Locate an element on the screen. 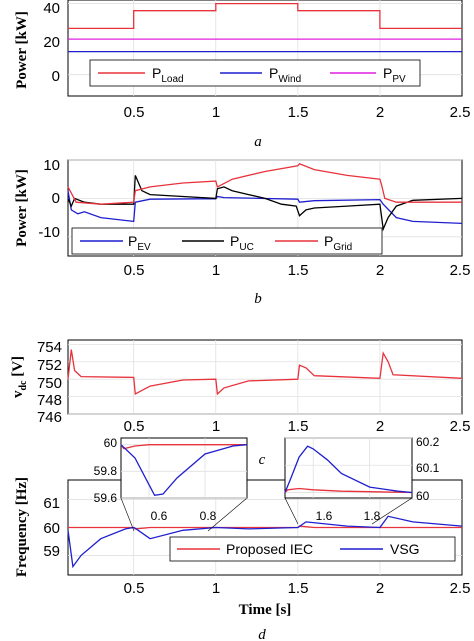 Image resolution: width=474 pixels, height=641 pixels. inset-2: 60.2 60.1 60 1.6 1.8 is located at coordinates (362, 479).